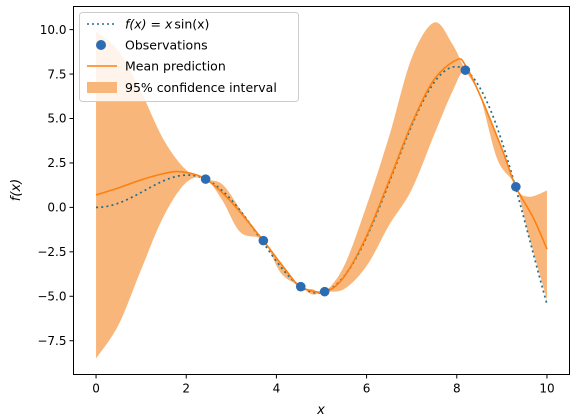 Image resolution: width=579 pixels, height=420 pixels. Describe the element at coordinates (457, 389) in the screenshot. I see `x-tick-label: 8` at that location.